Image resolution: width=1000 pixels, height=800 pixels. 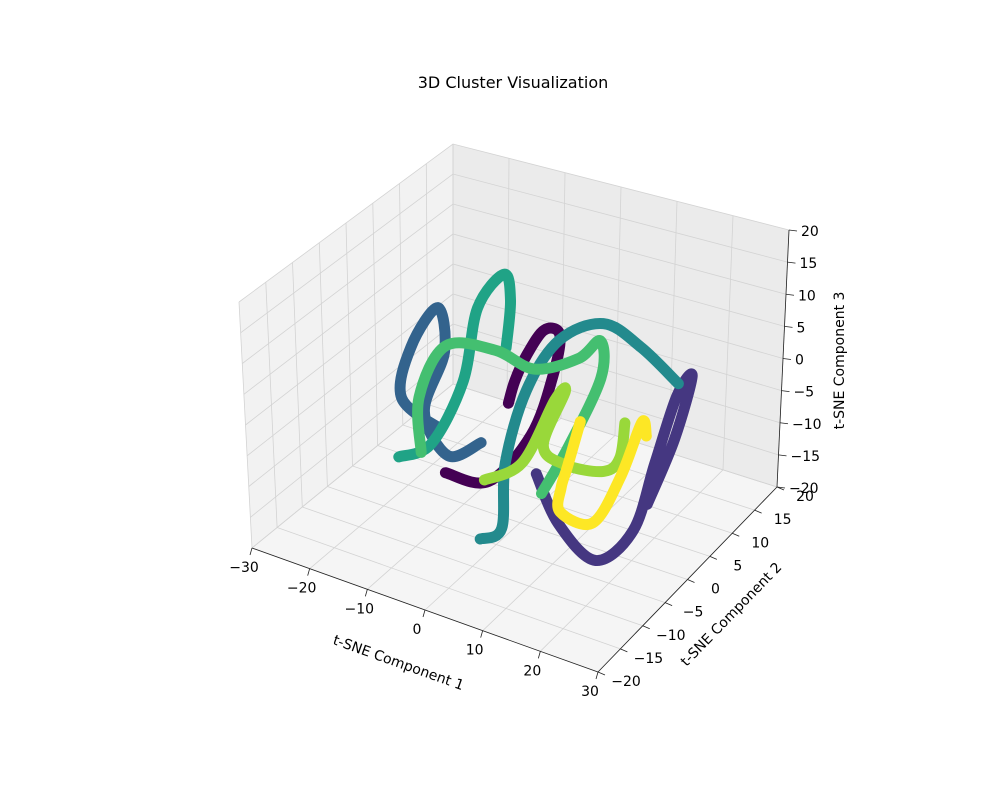 What do you see at coordinates (783, 520) in the screenshot?
I see `y-tick-label: 15` at bounding box center [783, 520].